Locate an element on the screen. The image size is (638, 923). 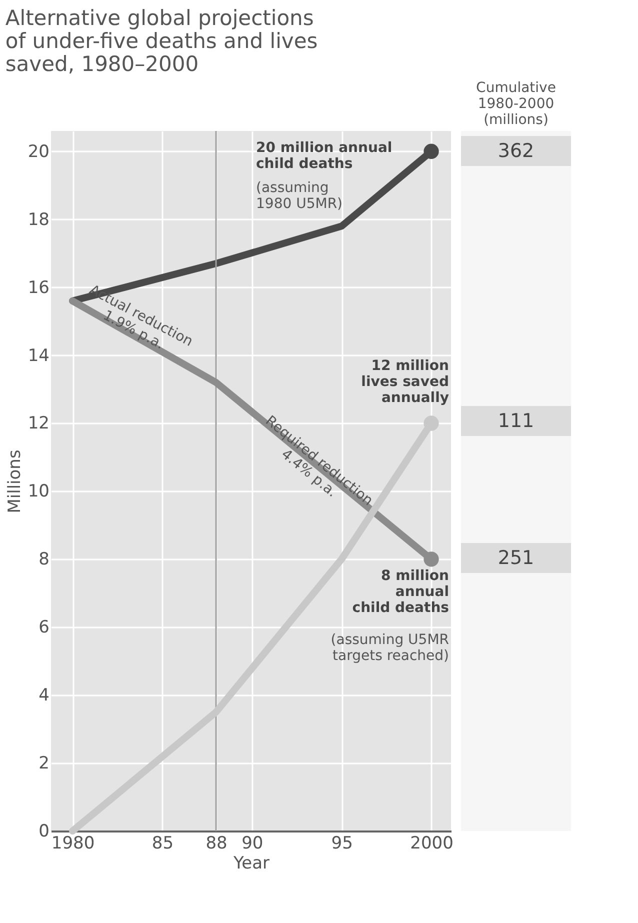
annotation: (assuming 1980 U5MR) is located at coordinates (299, 196).